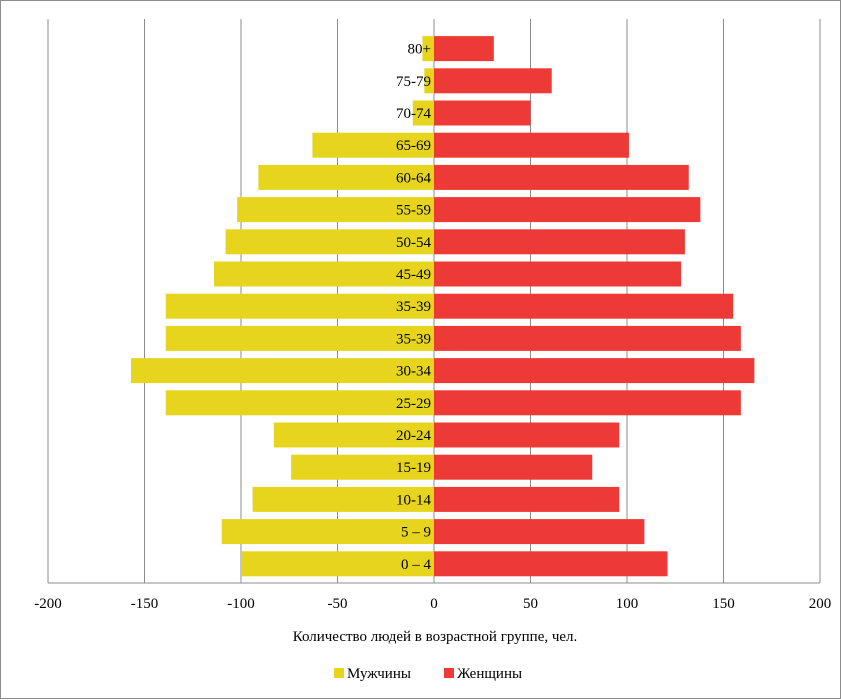 The width and height of the screenshot is (841, 700). I want to click on category-label: 60-64, so click(413, 178).